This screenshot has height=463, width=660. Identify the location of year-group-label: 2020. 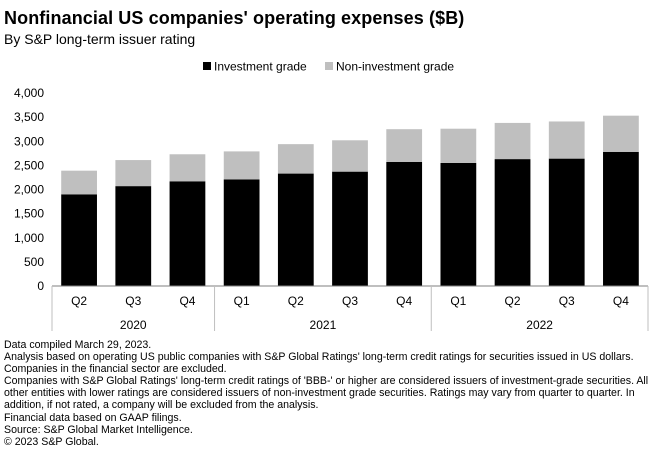
(133, 325).